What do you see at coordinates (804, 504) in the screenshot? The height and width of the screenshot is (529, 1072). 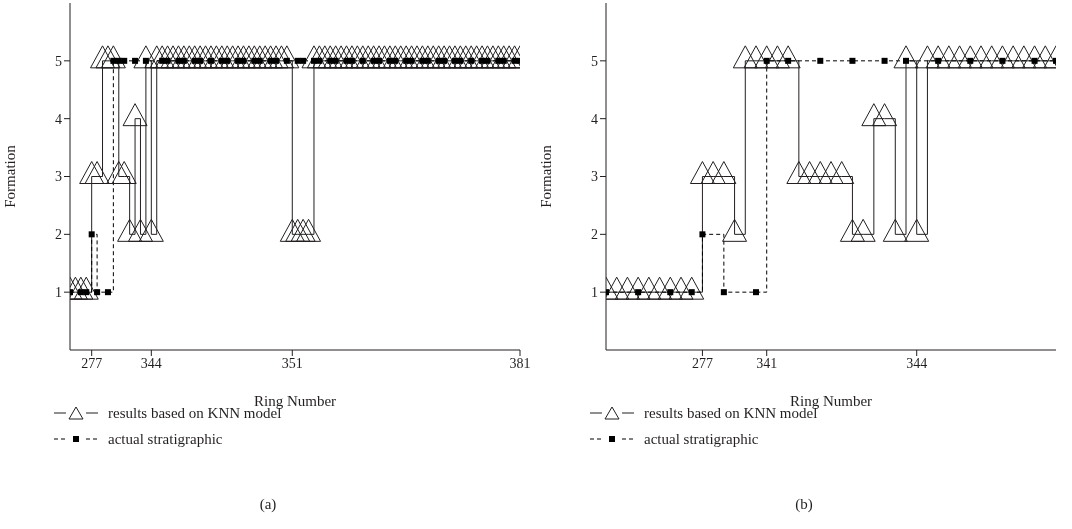 I see `text: (b)` at bounding box center [804, 504].